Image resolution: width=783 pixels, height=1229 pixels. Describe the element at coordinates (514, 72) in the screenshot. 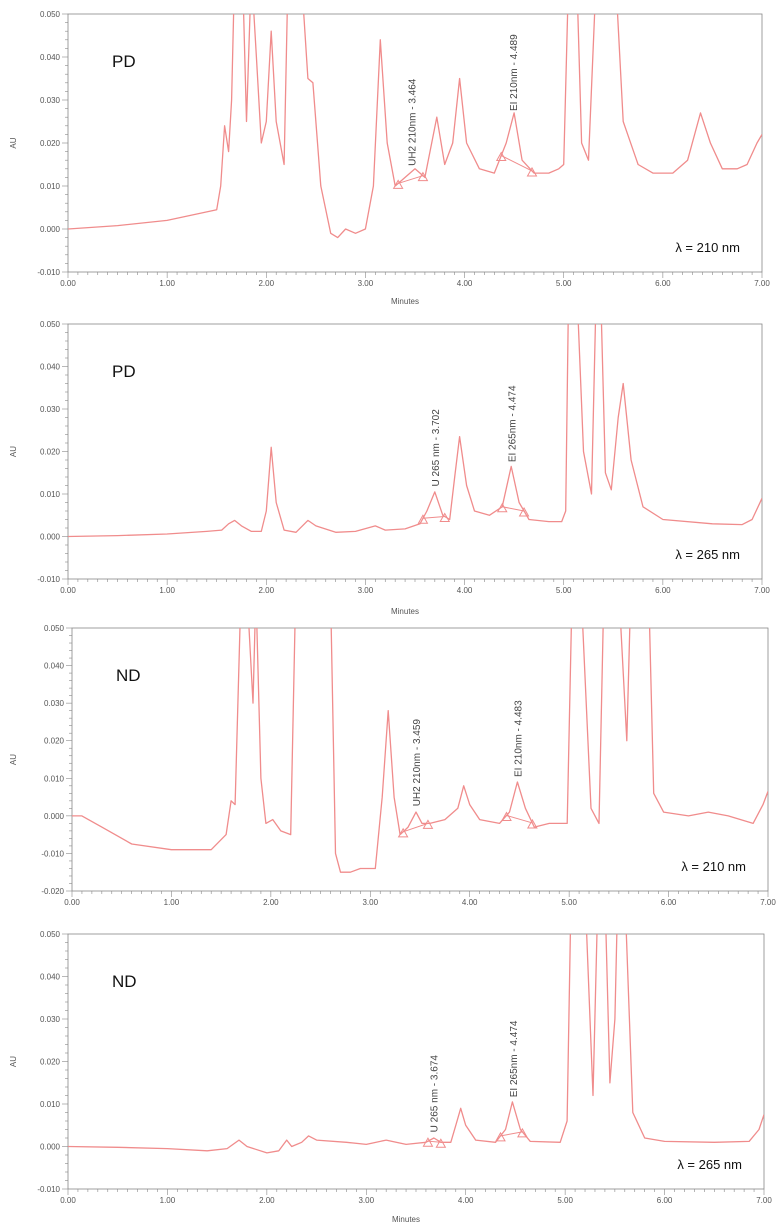

I see `peak-annotation: EI 210nm - 4.489` at that location.